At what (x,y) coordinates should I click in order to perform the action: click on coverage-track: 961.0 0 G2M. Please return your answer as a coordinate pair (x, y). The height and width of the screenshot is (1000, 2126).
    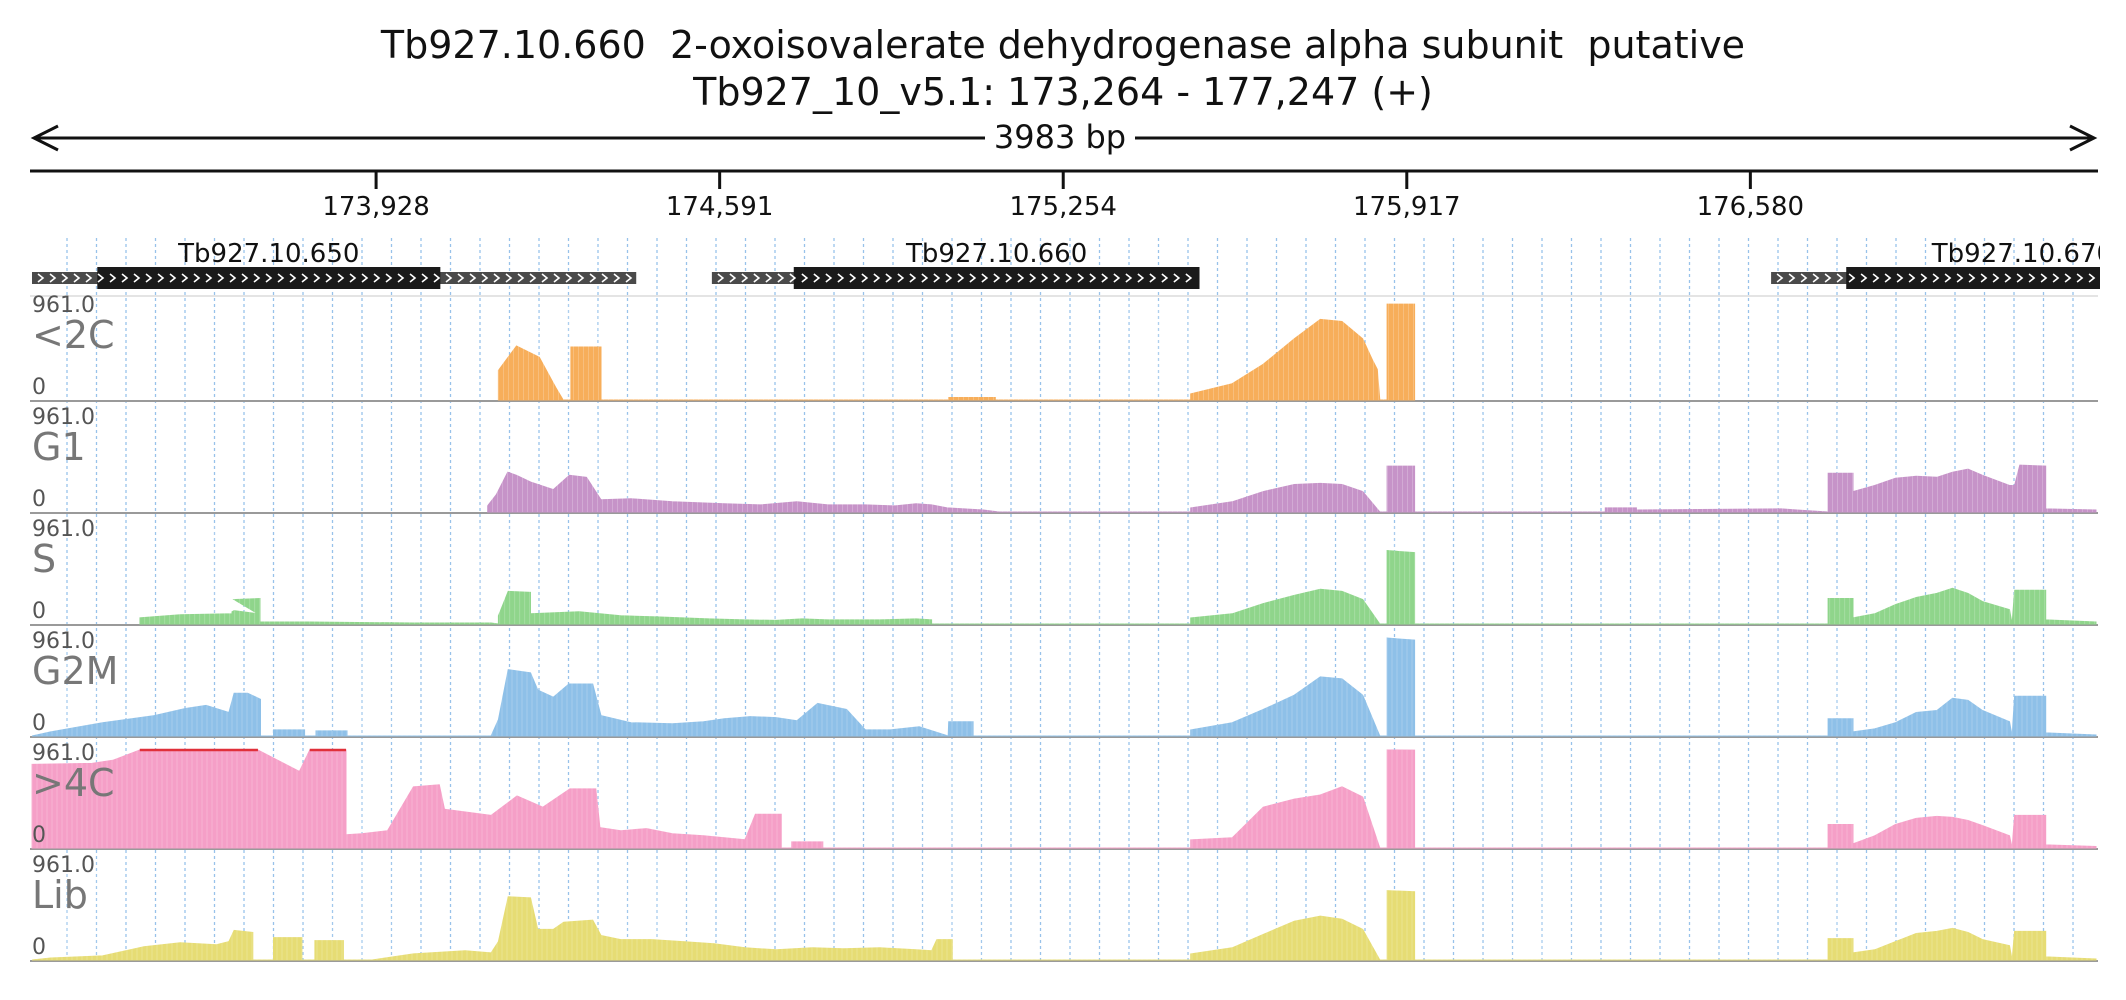
    Looking at the image, I should click on (1064, 683).